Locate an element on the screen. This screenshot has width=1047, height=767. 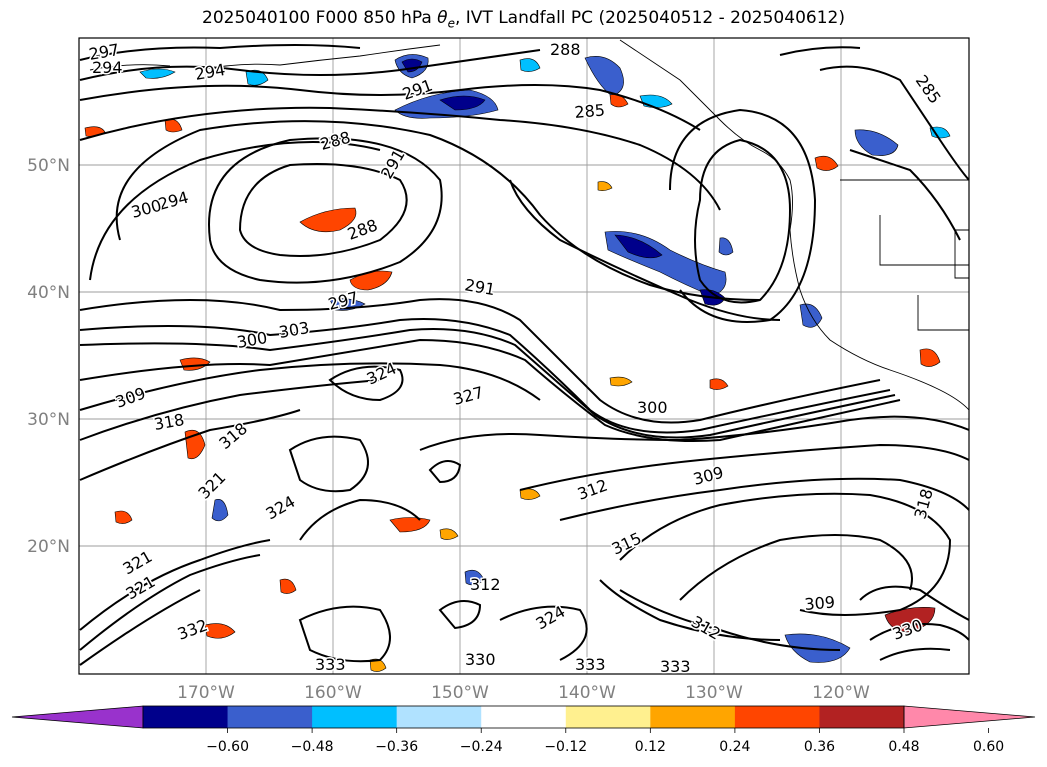
colorbar-tick-label: 0.36 is located at coordinates (819, 747).